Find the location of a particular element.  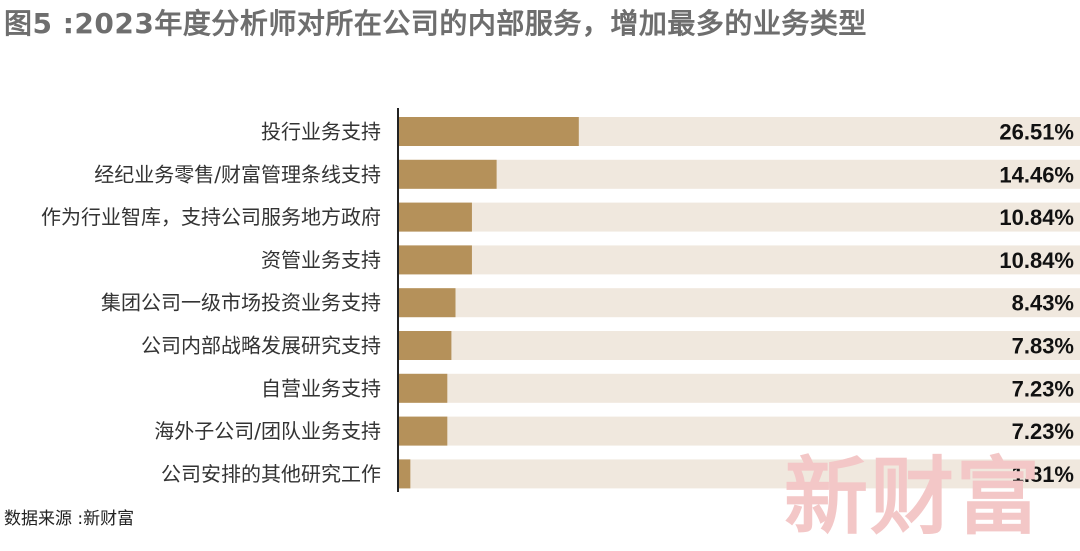

bars is located at coordinates (488, 303).